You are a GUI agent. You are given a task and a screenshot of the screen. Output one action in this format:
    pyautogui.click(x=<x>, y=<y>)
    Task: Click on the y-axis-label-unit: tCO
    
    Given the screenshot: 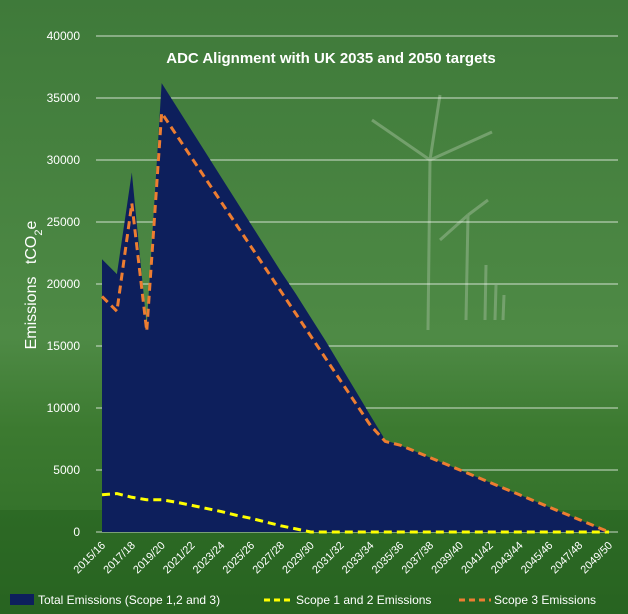 What is the action you would take?
    pyautogui.click(x=31, y=250)
    